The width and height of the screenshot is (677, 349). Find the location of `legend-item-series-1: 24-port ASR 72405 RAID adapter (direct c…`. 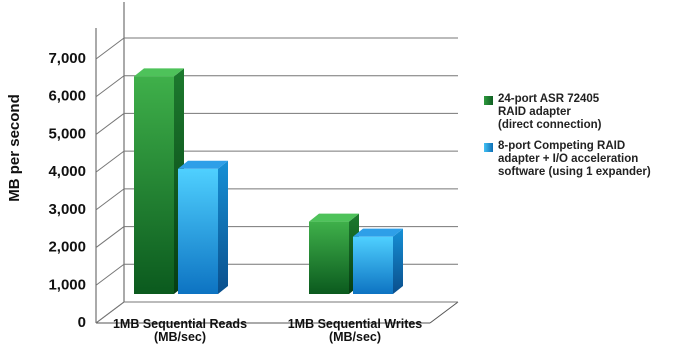

legend-item-series-1: 24-port ASR 72405 RAID adapter (direct c… is located at coordinates (579, 112).